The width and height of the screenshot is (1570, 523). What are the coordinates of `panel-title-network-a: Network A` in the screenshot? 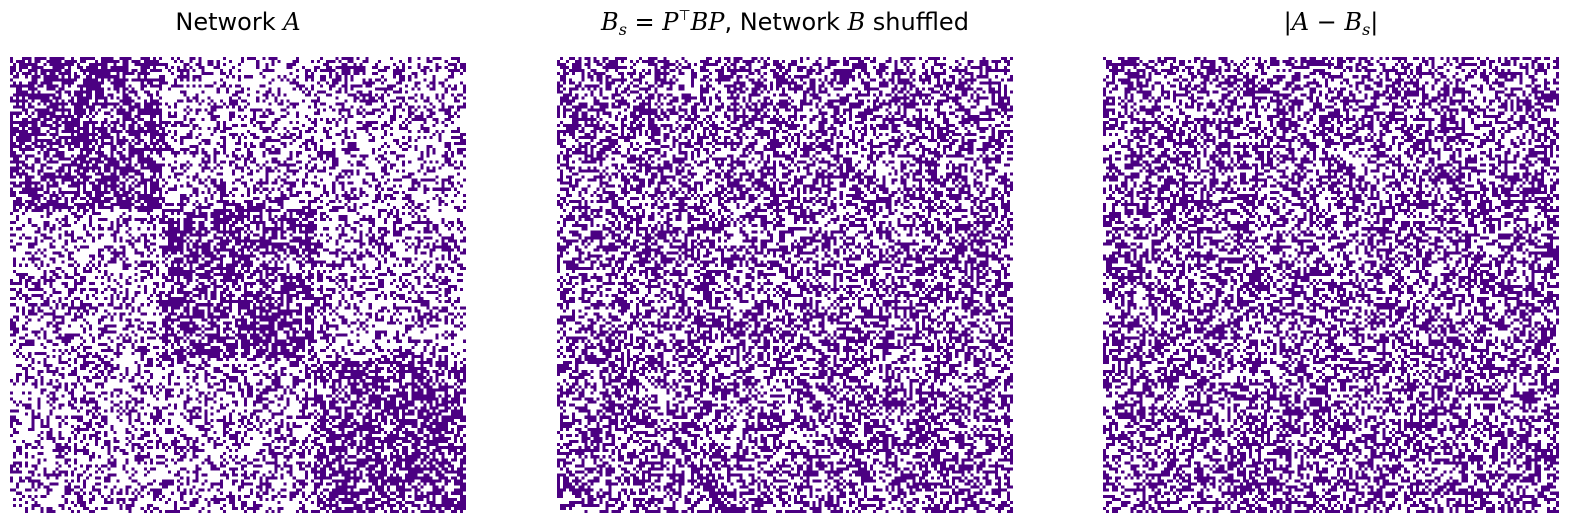 It's located at (238, 22).